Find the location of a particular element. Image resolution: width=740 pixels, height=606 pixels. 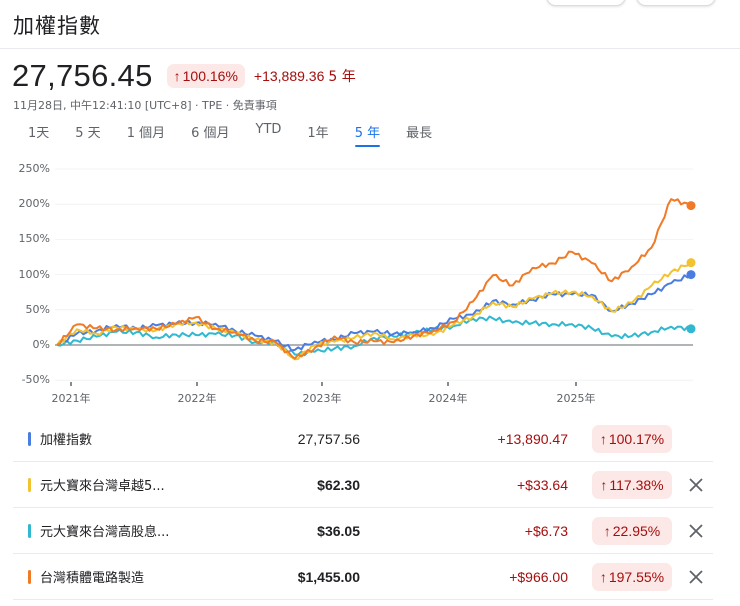

row-percent-badge: ↑ 100.17% is located at coordinates (632, 438).